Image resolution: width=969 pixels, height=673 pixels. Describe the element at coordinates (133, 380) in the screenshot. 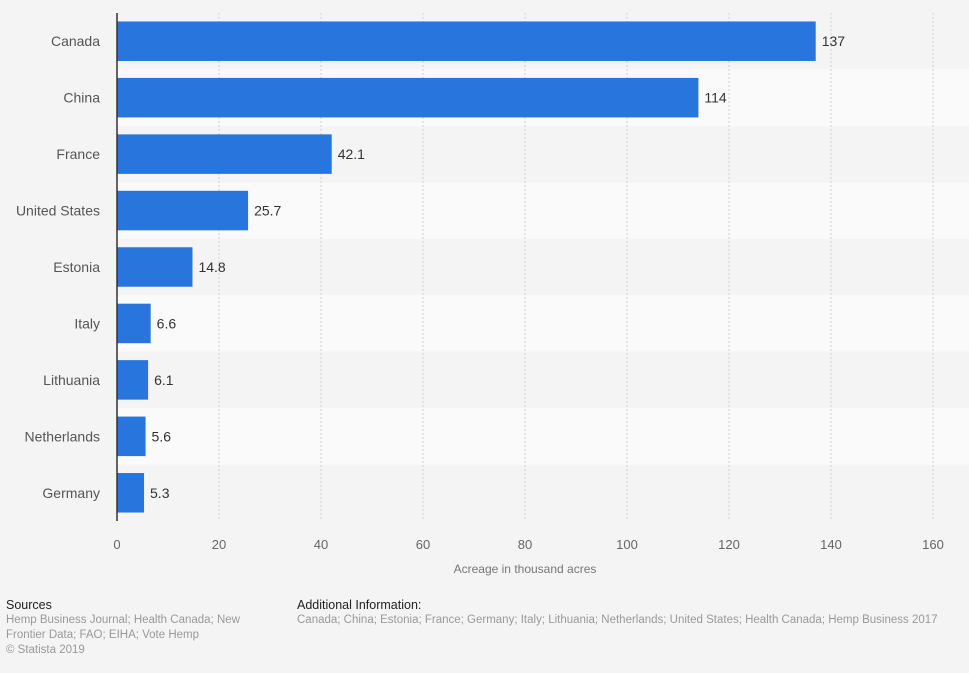

I see `bar-lithuania` at that location.